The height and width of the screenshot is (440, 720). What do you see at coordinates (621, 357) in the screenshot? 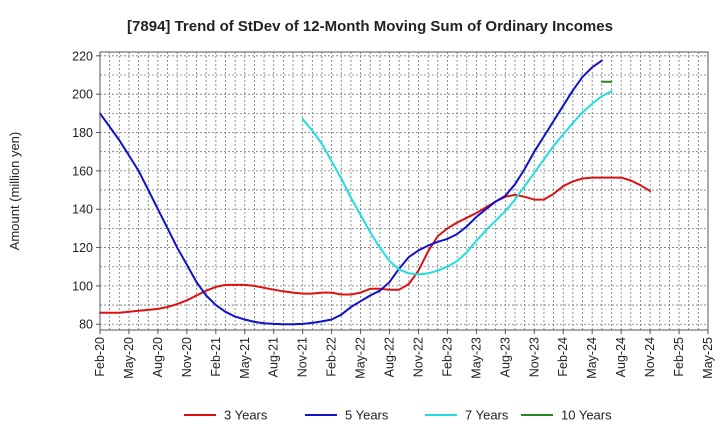
I see `x-tick-label: Aug-24` at bounding box center [621, 357].